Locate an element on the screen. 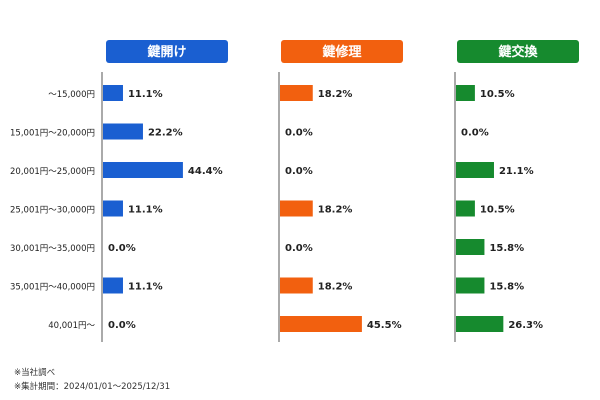 The image size is (600, 400). data-label: 26.3% is located at coordinates (525, 325).